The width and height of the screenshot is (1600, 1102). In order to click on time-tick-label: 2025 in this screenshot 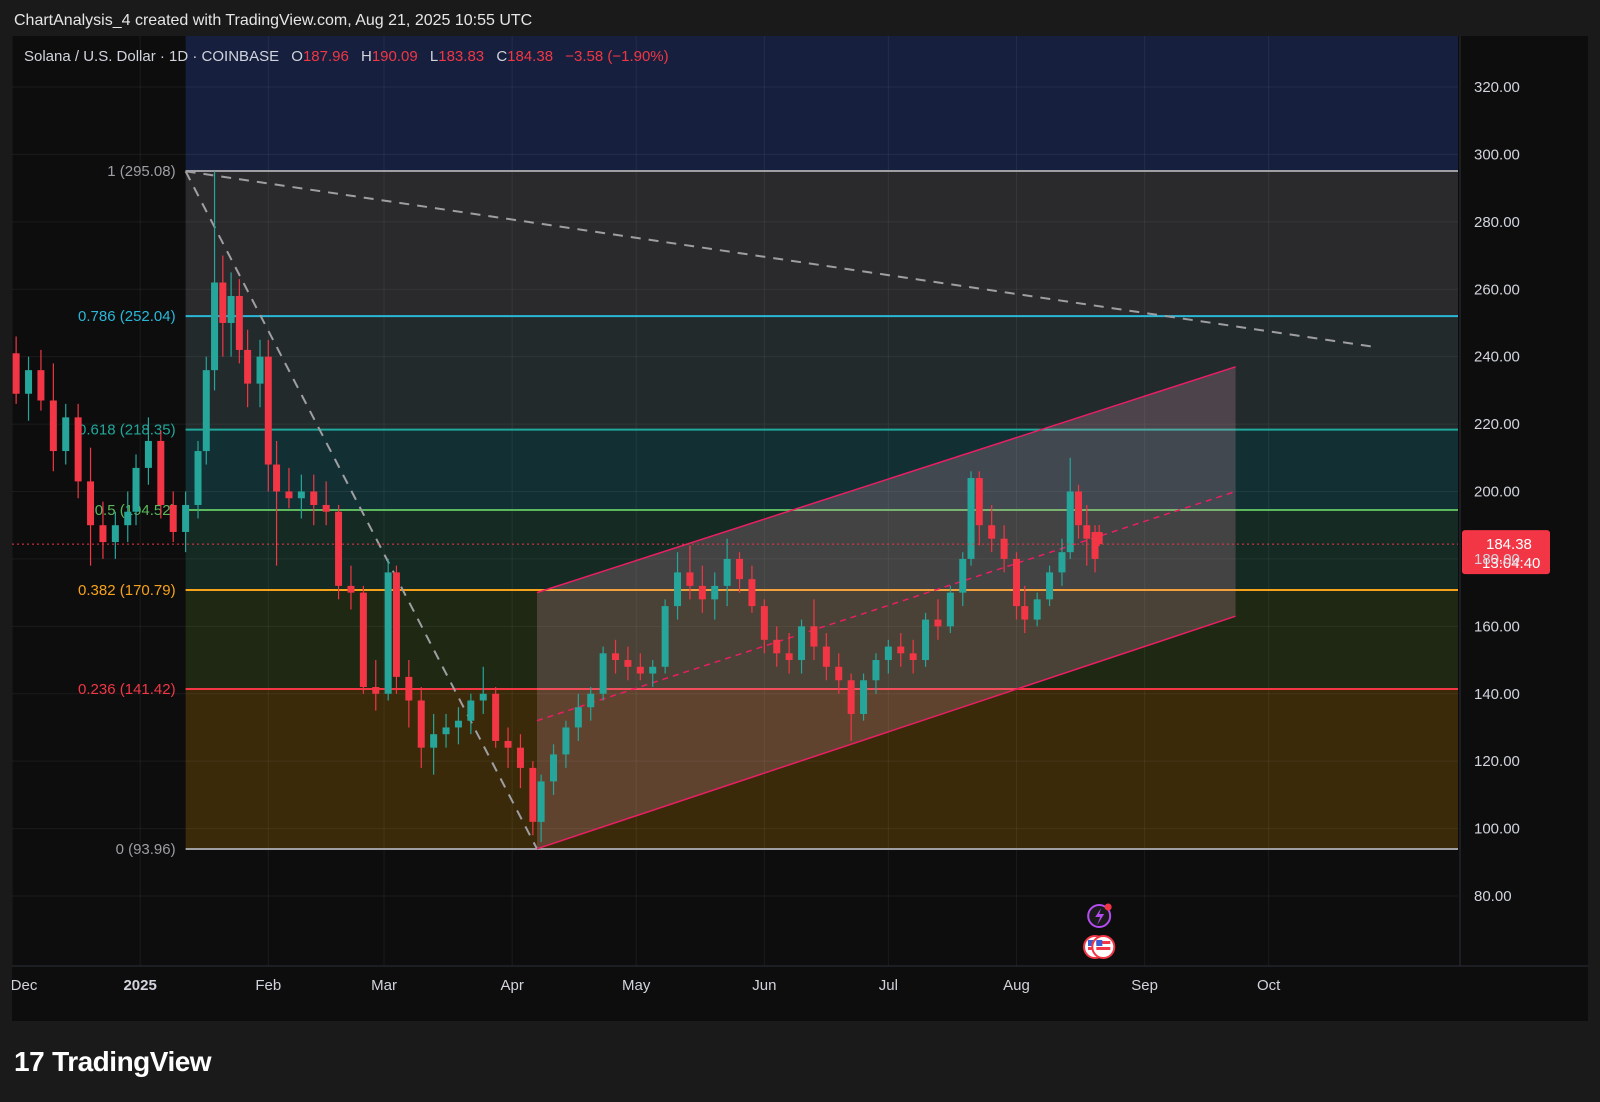, I will do `click(139, 985)`.